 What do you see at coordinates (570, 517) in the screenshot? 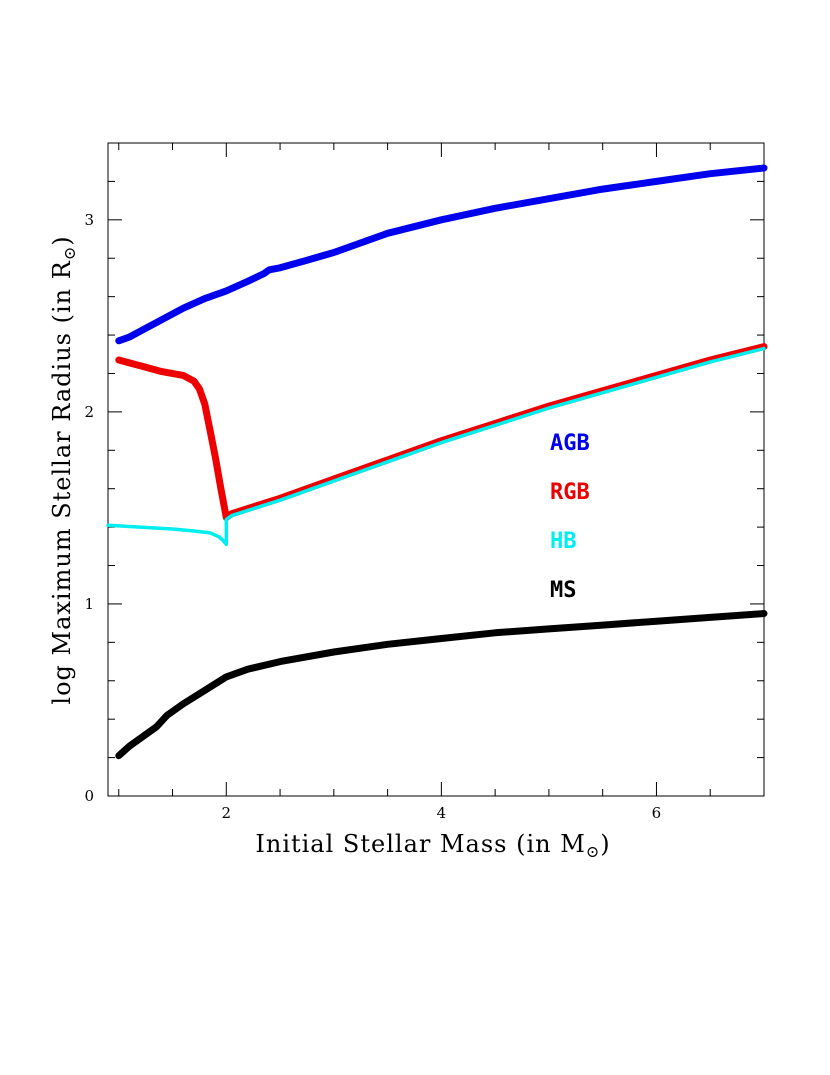
I see `legend: AGB RGB HB MS` at bounding box center [570, 517].